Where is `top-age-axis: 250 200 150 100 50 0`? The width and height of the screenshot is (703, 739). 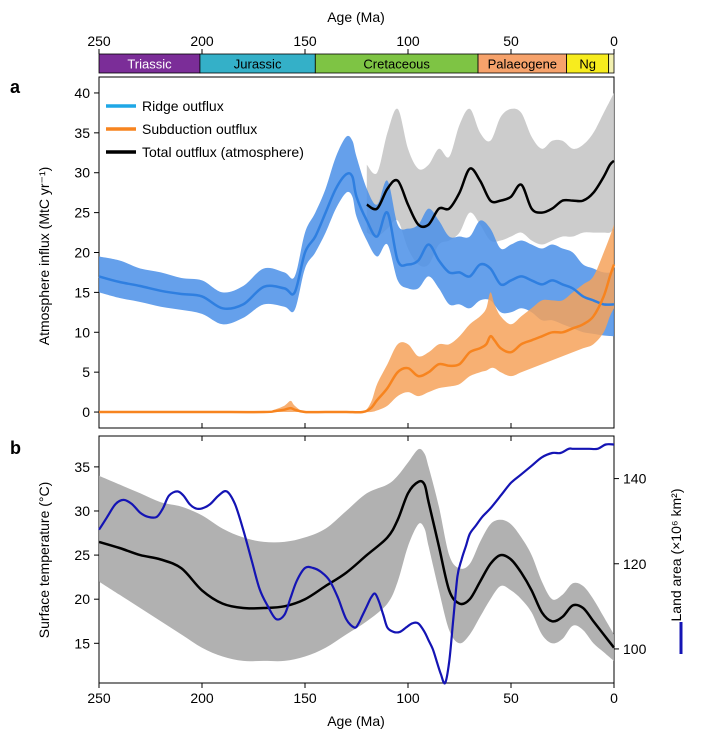 top-age-axis: 250 200 150 100 50 0 is located at coordinates (352, 43).